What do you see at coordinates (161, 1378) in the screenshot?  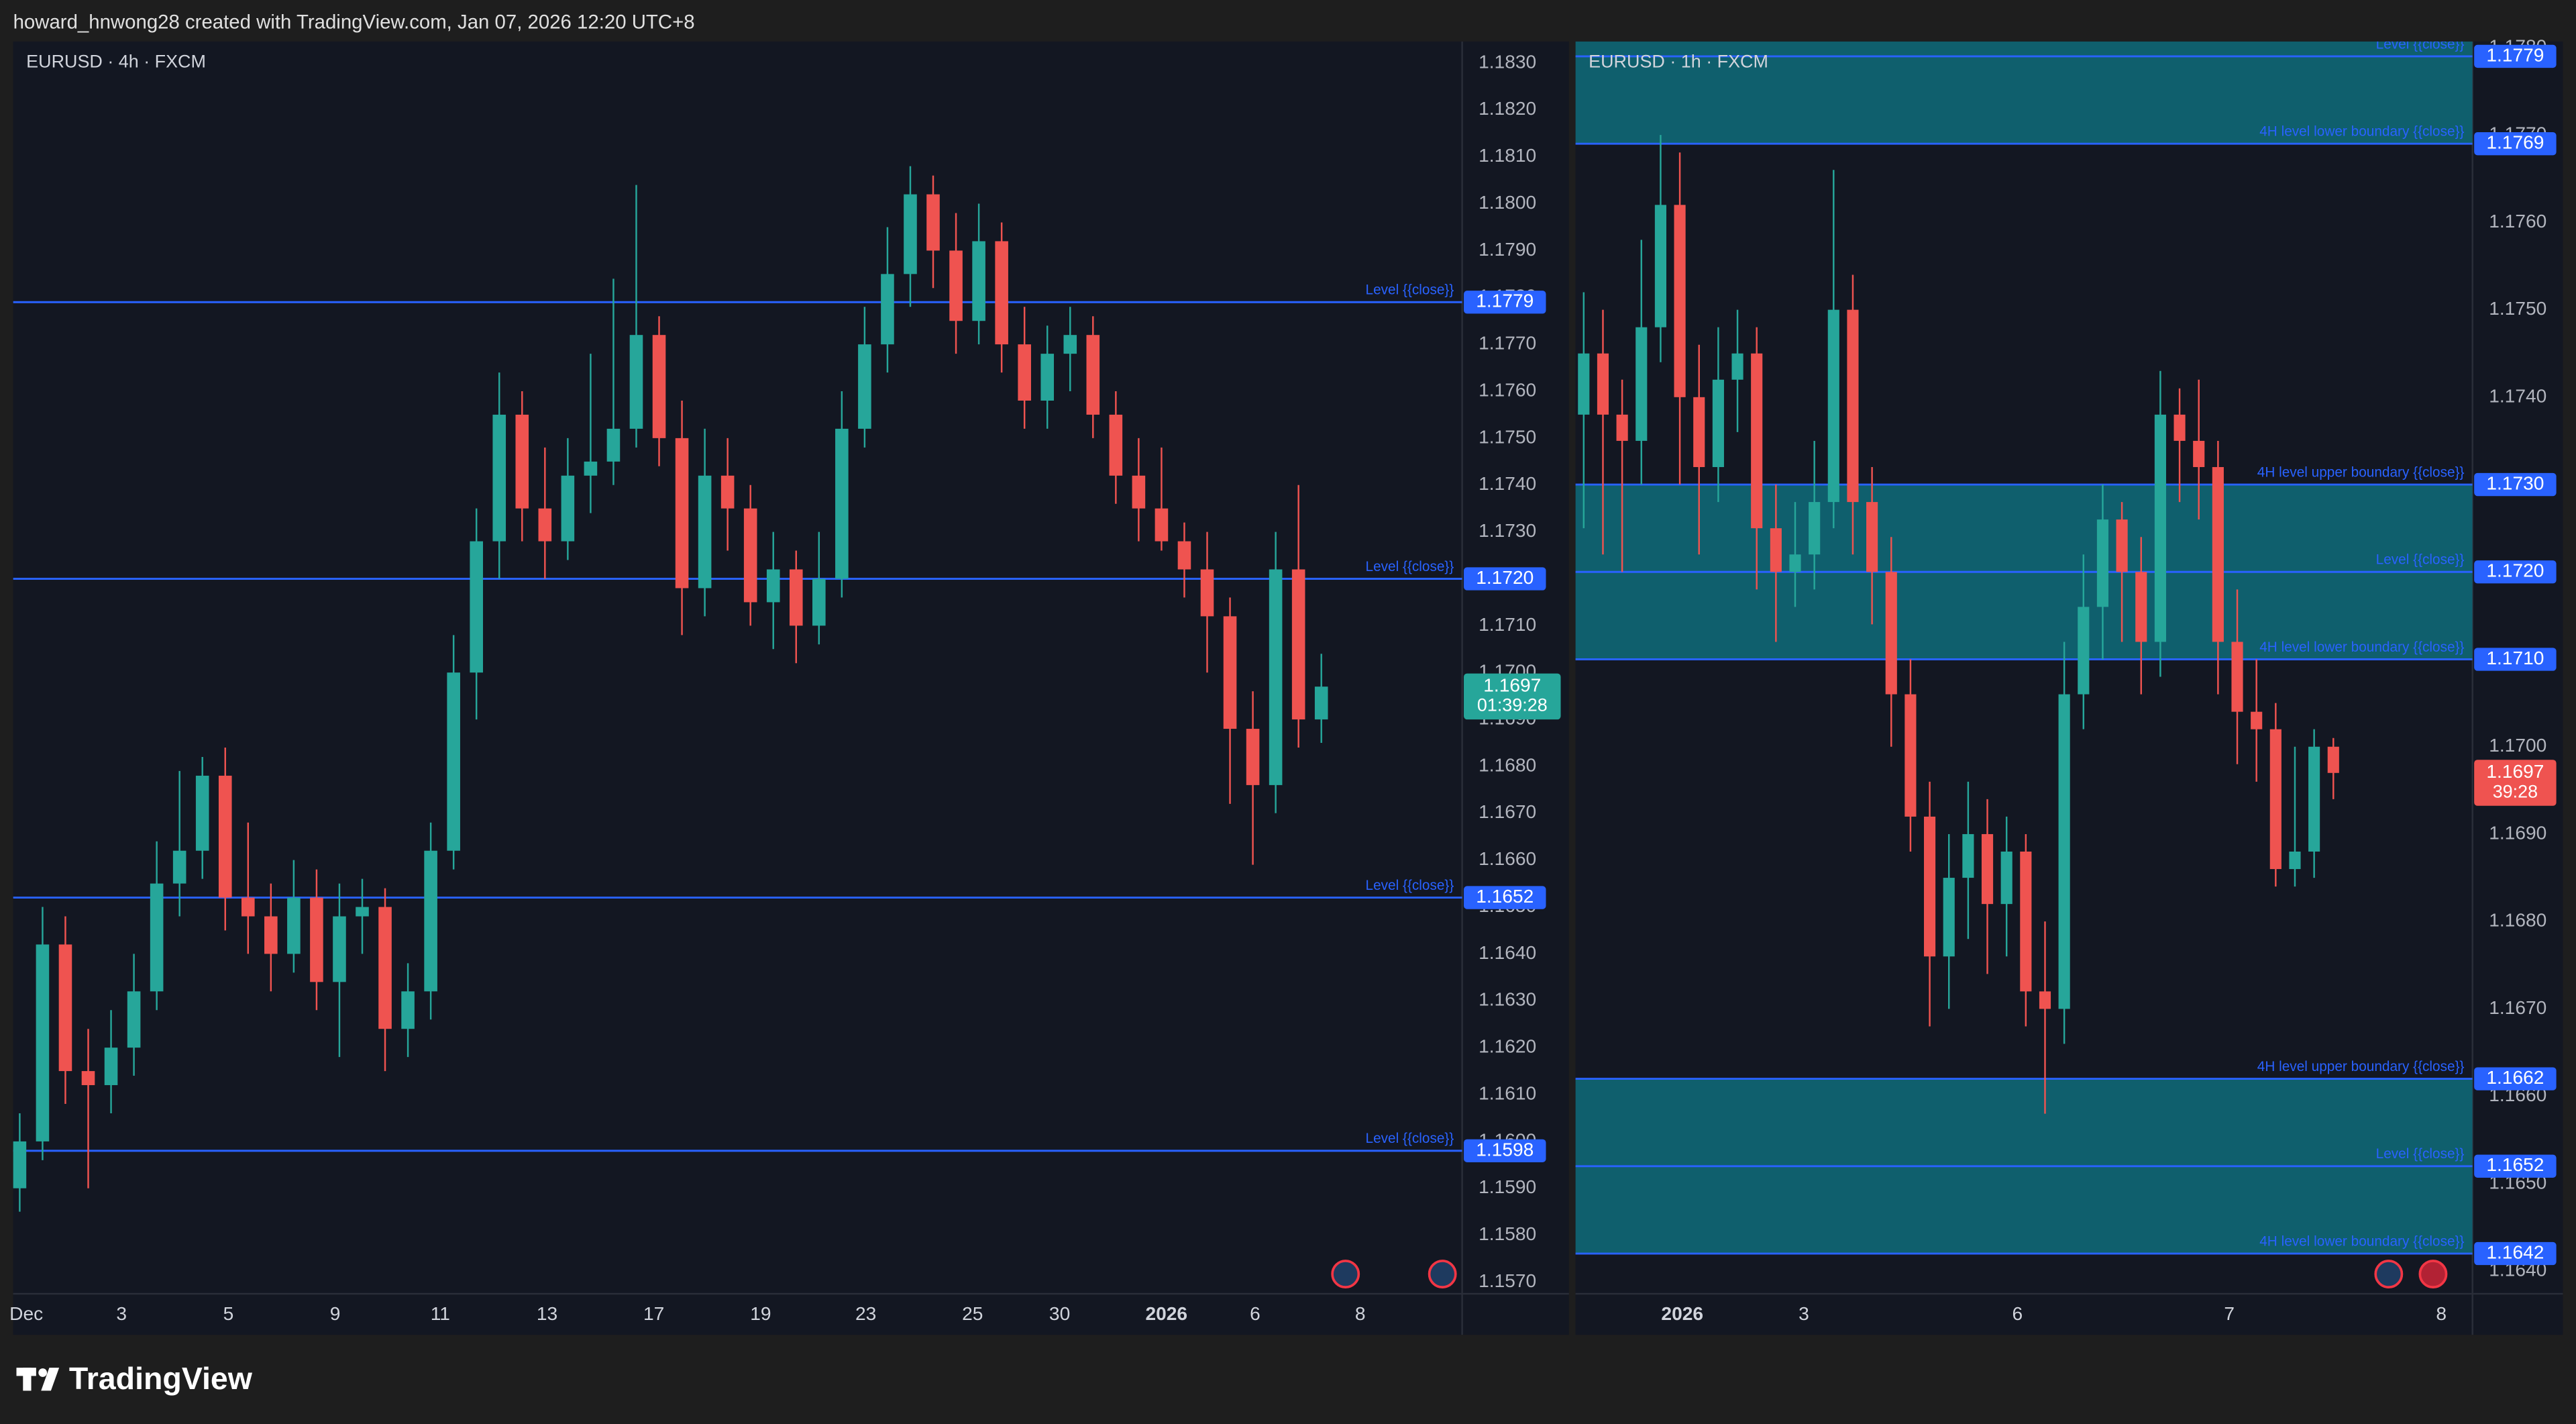 I see `footer-brand: TradingView` at bounding box center [161, 1378].